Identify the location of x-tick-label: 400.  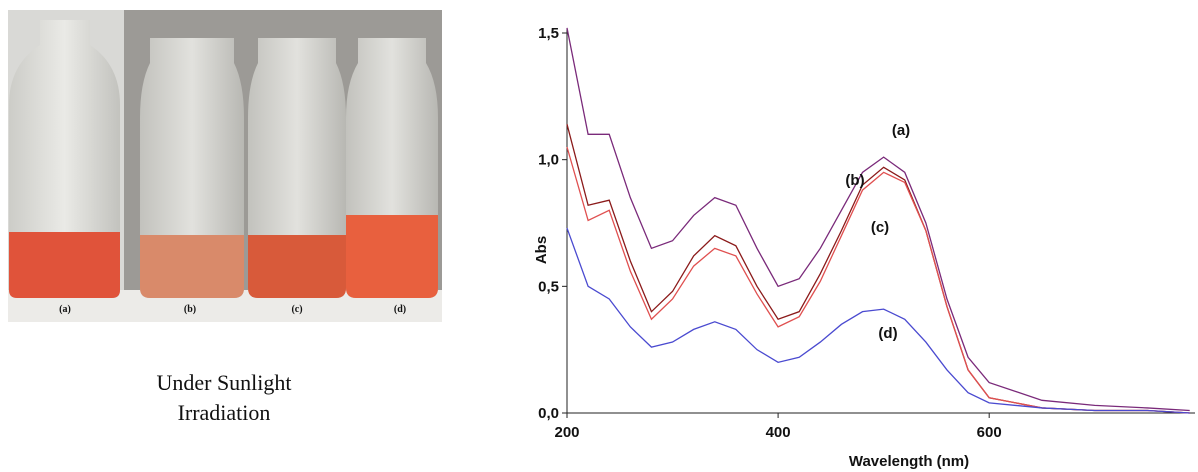
(778, 432).